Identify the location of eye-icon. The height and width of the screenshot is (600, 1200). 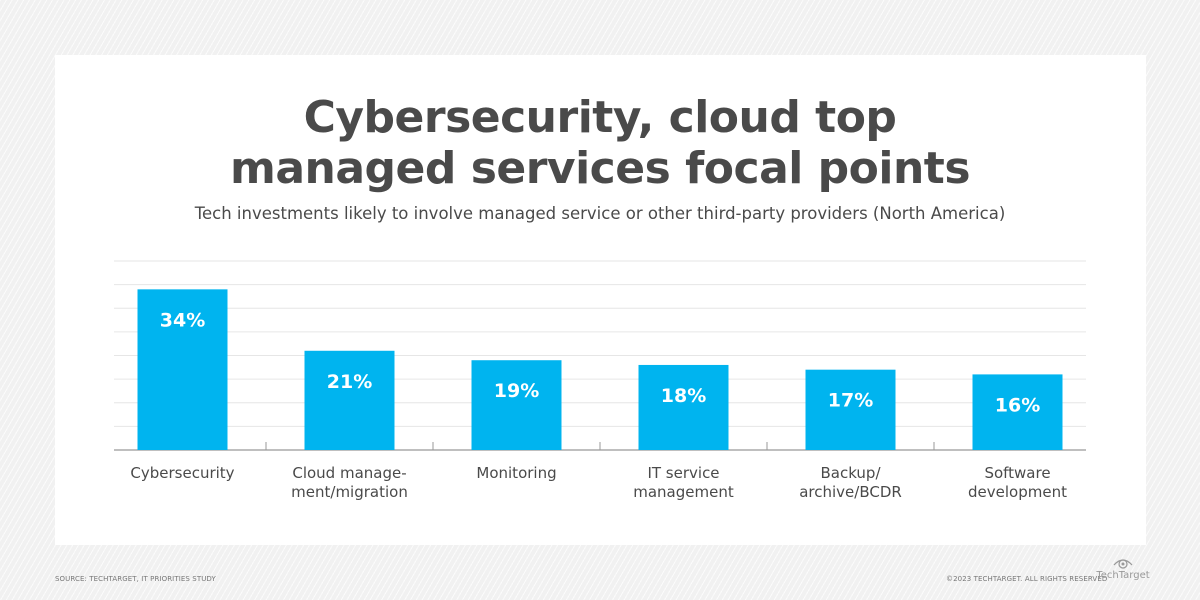
(1123, 564).